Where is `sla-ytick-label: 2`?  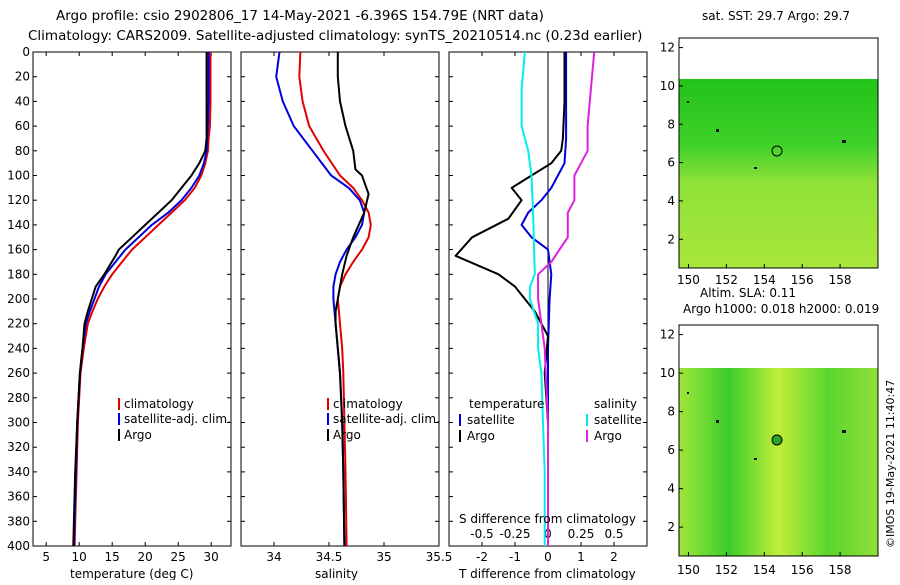 sla-ytick-label: 2 is located at coordinates (671, 527).